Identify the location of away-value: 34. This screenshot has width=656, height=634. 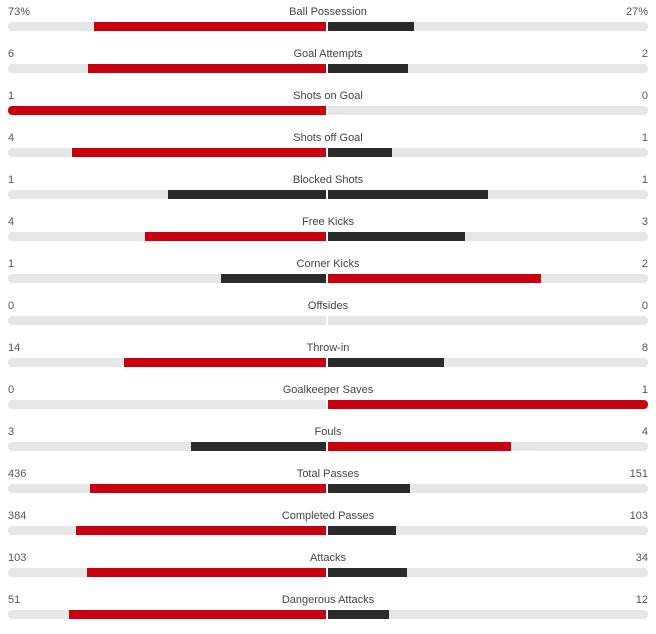
(641, 558).